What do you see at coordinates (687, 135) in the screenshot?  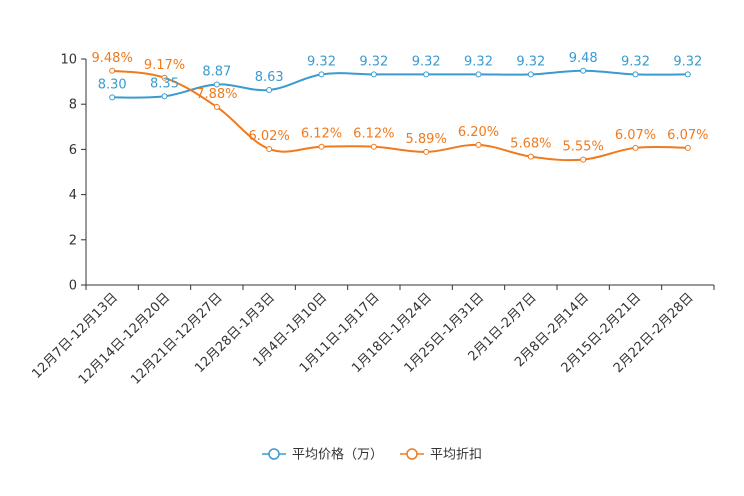 I see `data-label-1-11: 6.07%` at bounding box center [687, 135].